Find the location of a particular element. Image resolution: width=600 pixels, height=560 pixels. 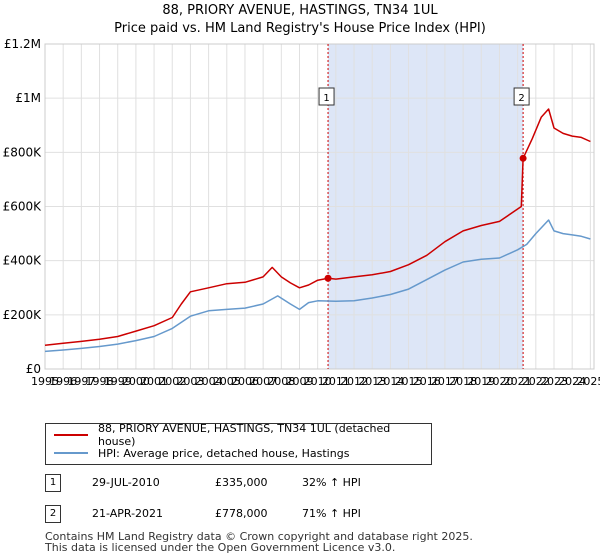

transaction-price: £335,000 is located at coordinates (241, 482).